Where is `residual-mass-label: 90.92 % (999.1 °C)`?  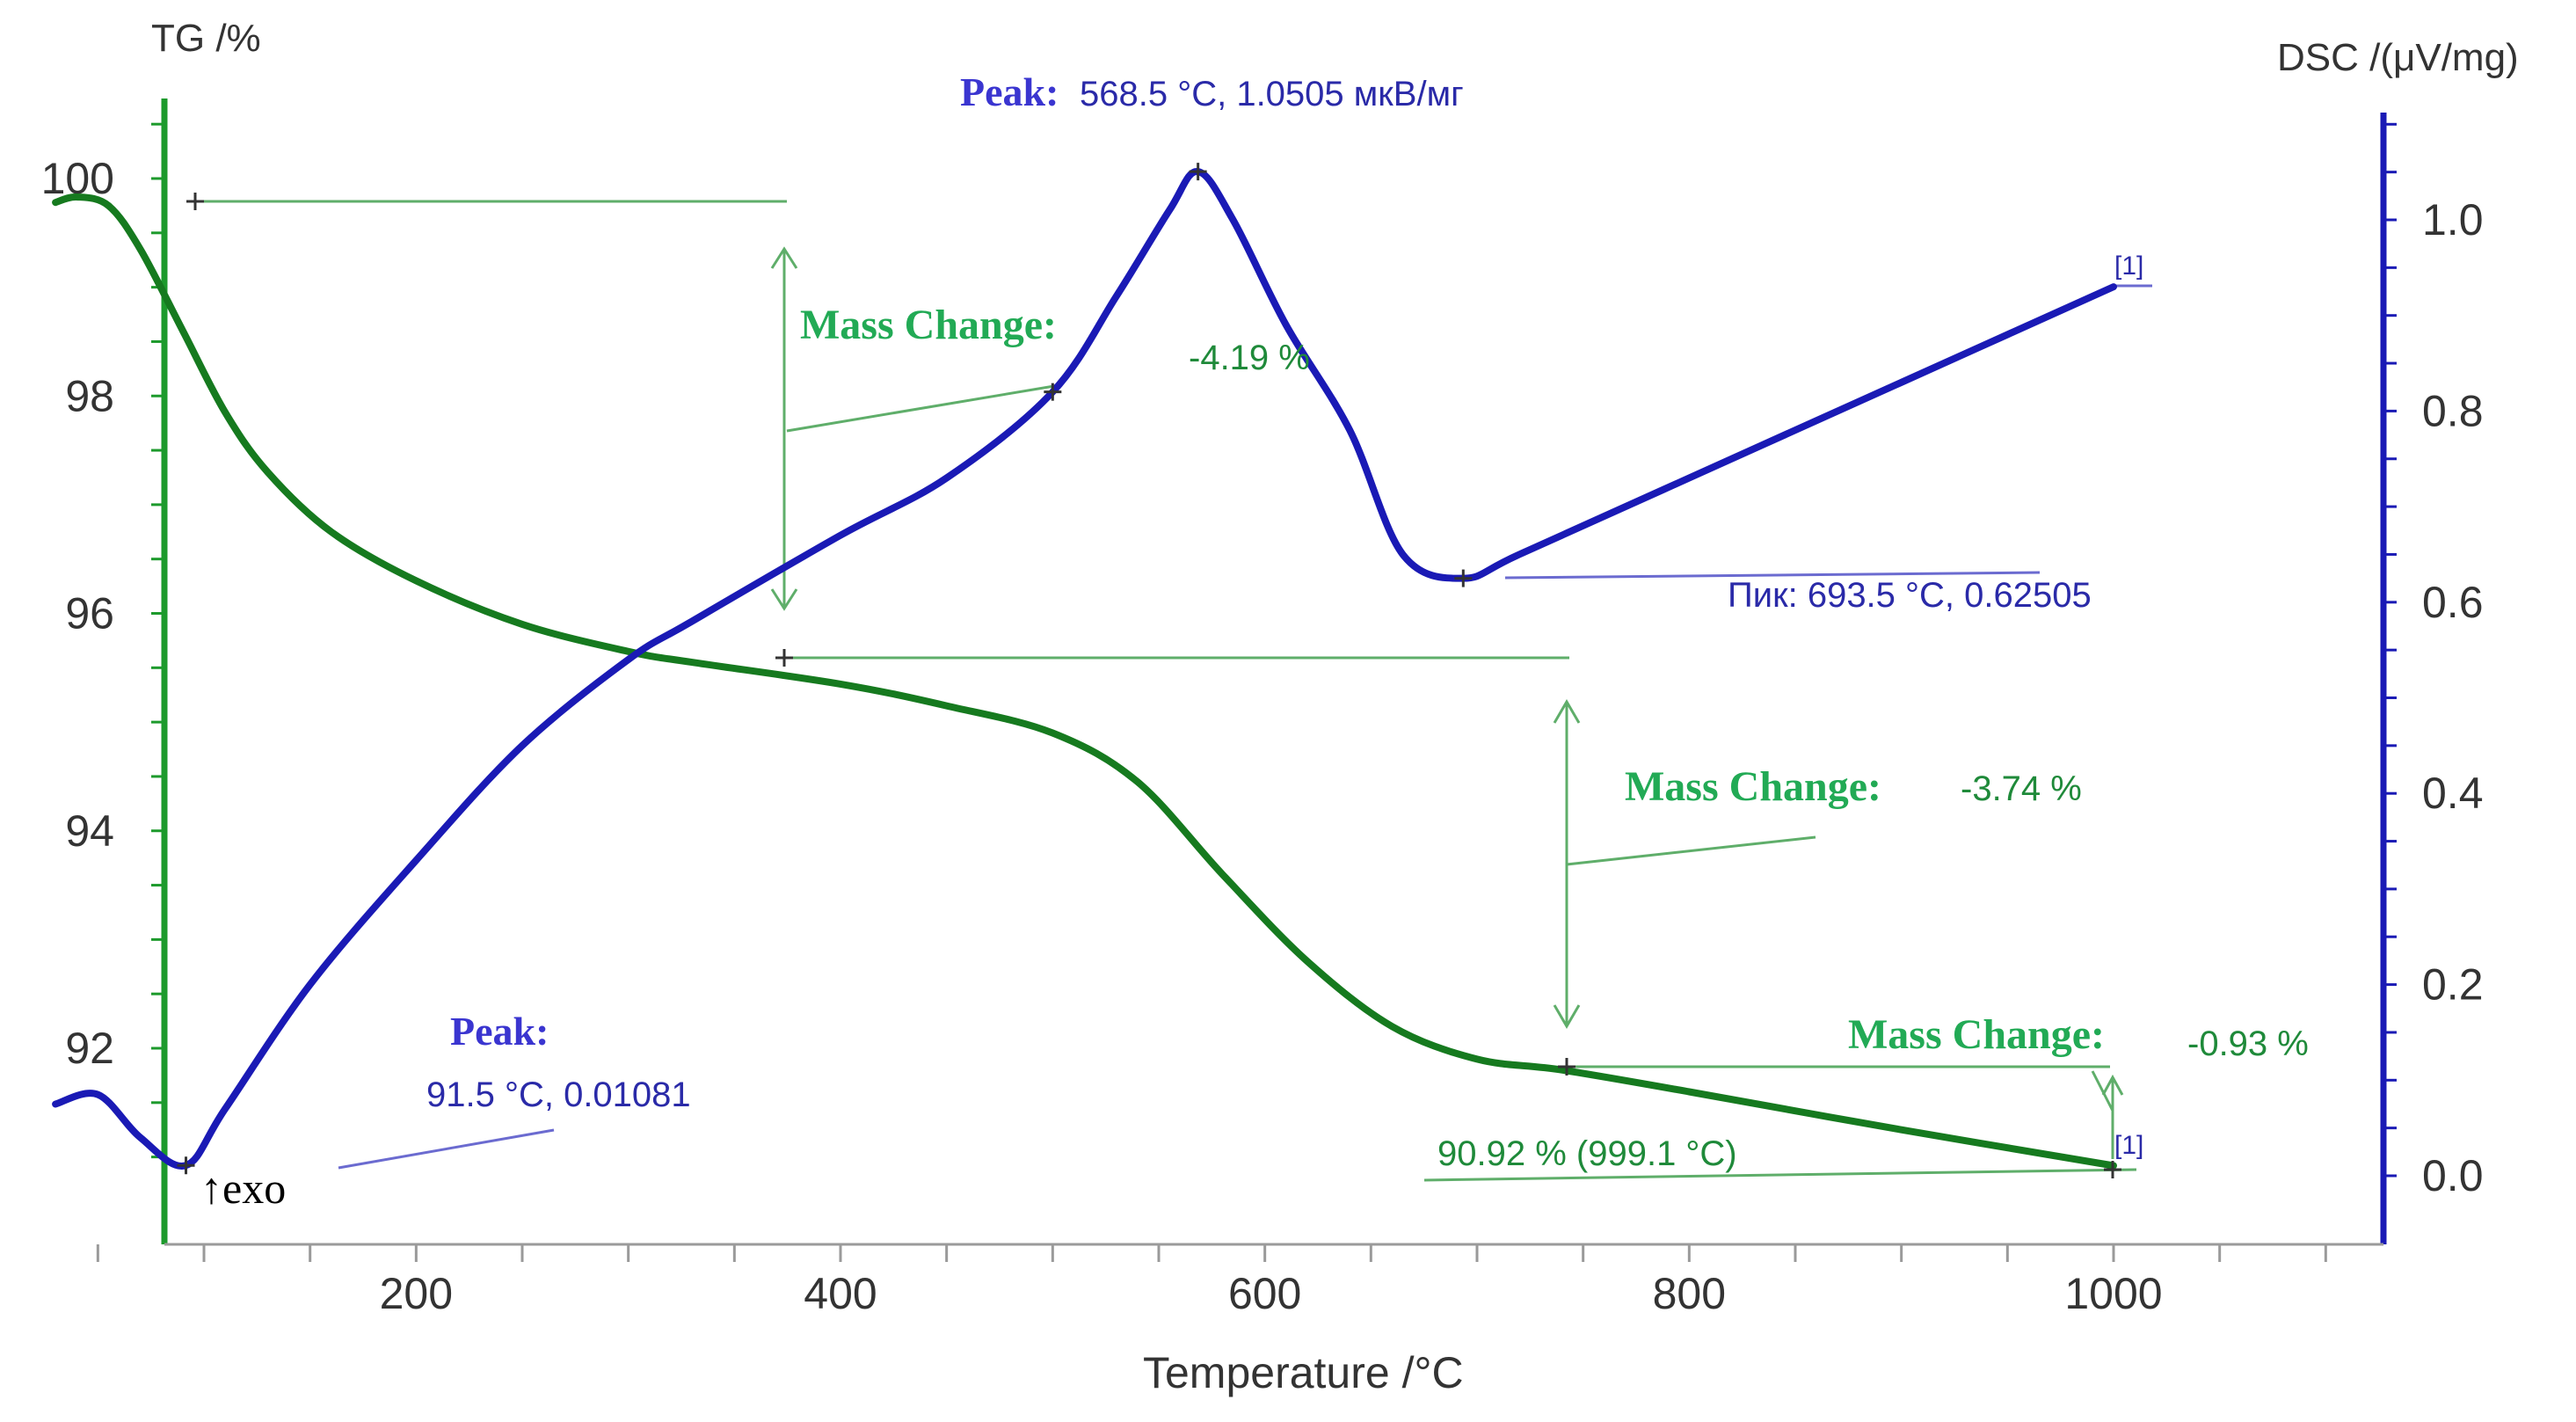 residual-mass-label: 90.92 % (999.1 °C) is located at coordinates (1587, 1153).